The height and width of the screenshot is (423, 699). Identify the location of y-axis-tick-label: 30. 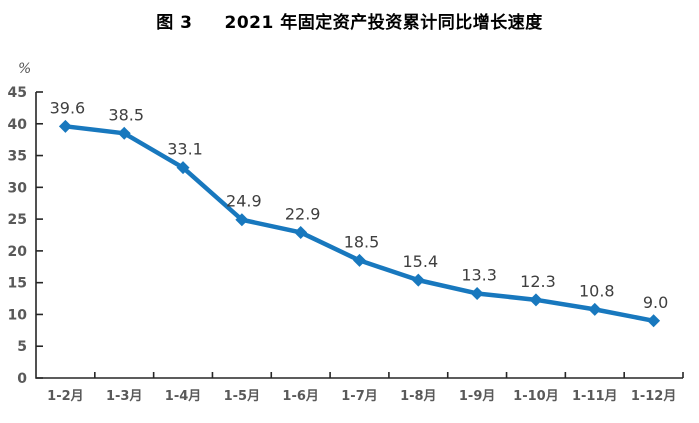
(18, 188).